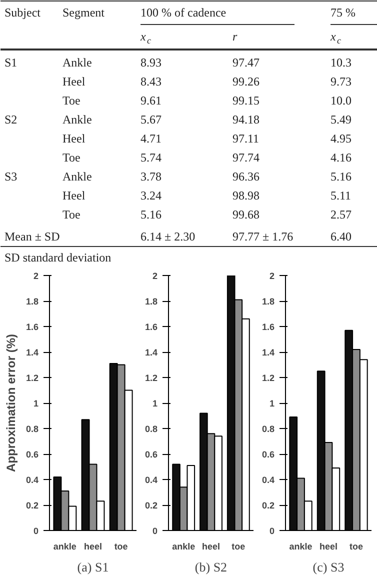 The width and height of the screenshot is (377, 580). I want to click on text: 97.77 ± 1.76, so click(263, 237).